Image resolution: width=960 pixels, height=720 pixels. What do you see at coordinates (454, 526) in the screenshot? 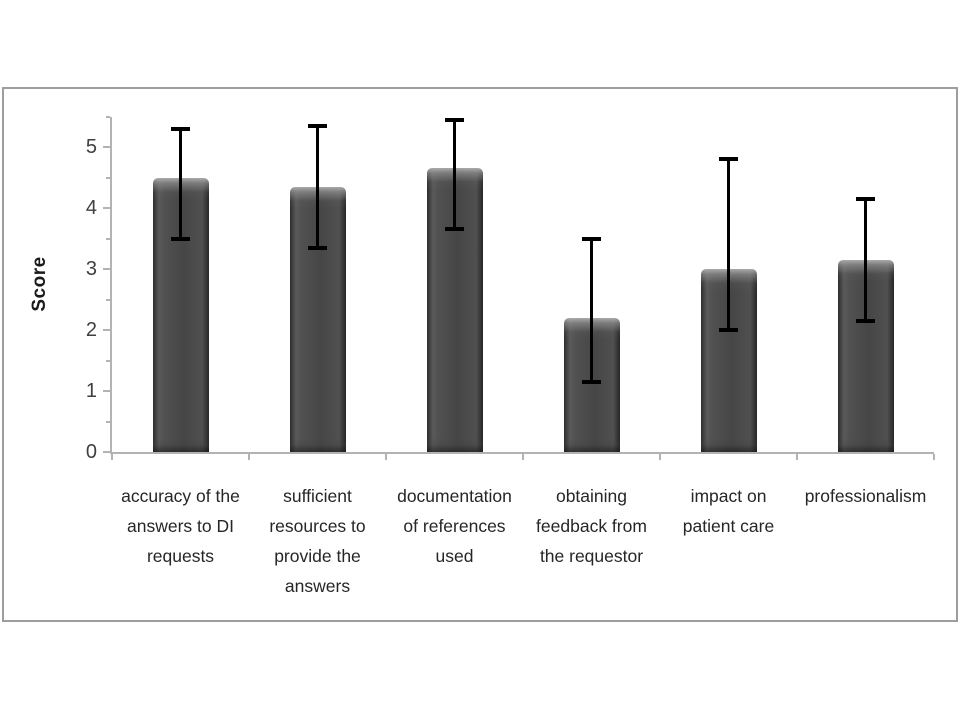
I see `category-label-3: documentation of references used` at bounding box center [454, 526].